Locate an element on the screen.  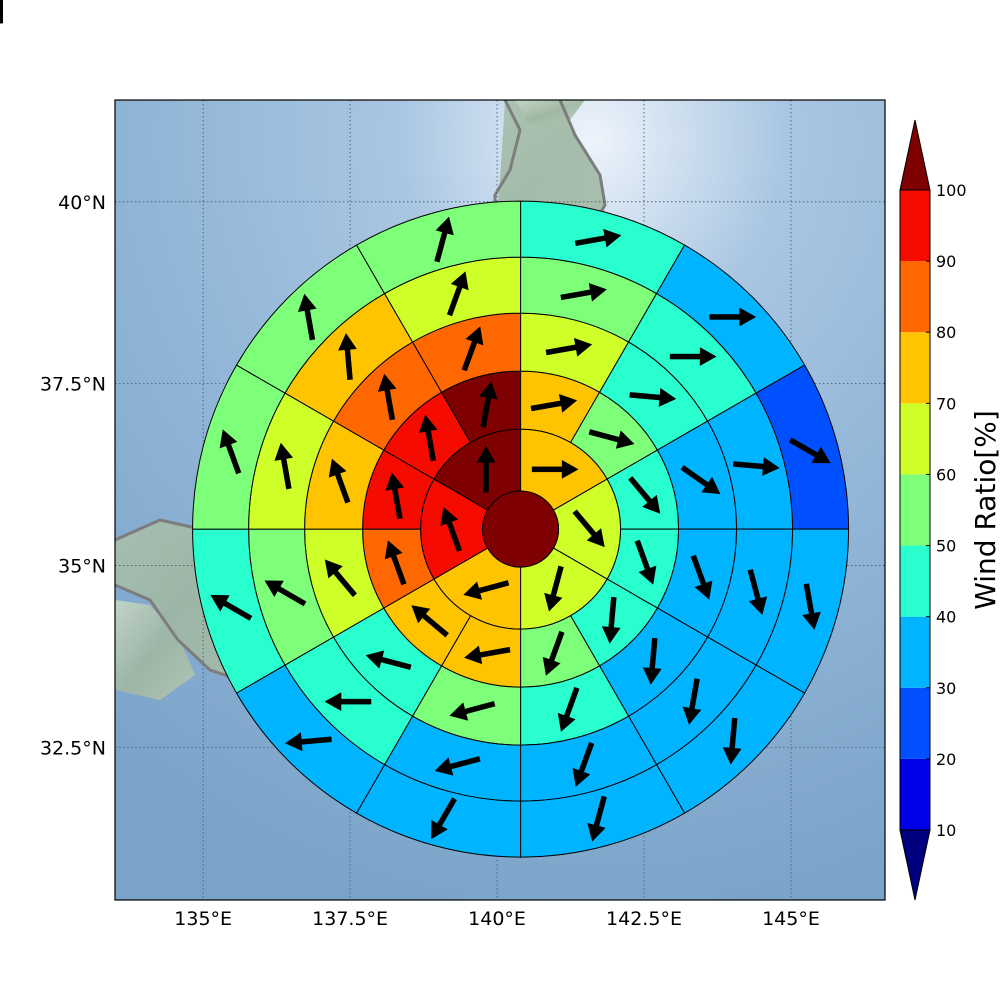
x-tick-label: 140°E is located at coordinates (497, 919).